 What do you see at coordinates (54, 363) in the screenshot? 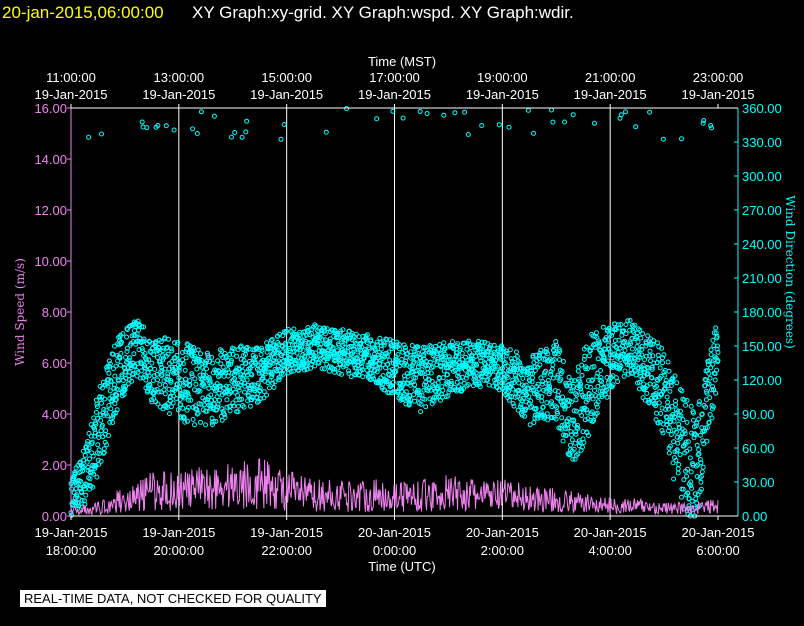
I see `y-left-tick-label: 6.00` at bounding box center [54, 363].